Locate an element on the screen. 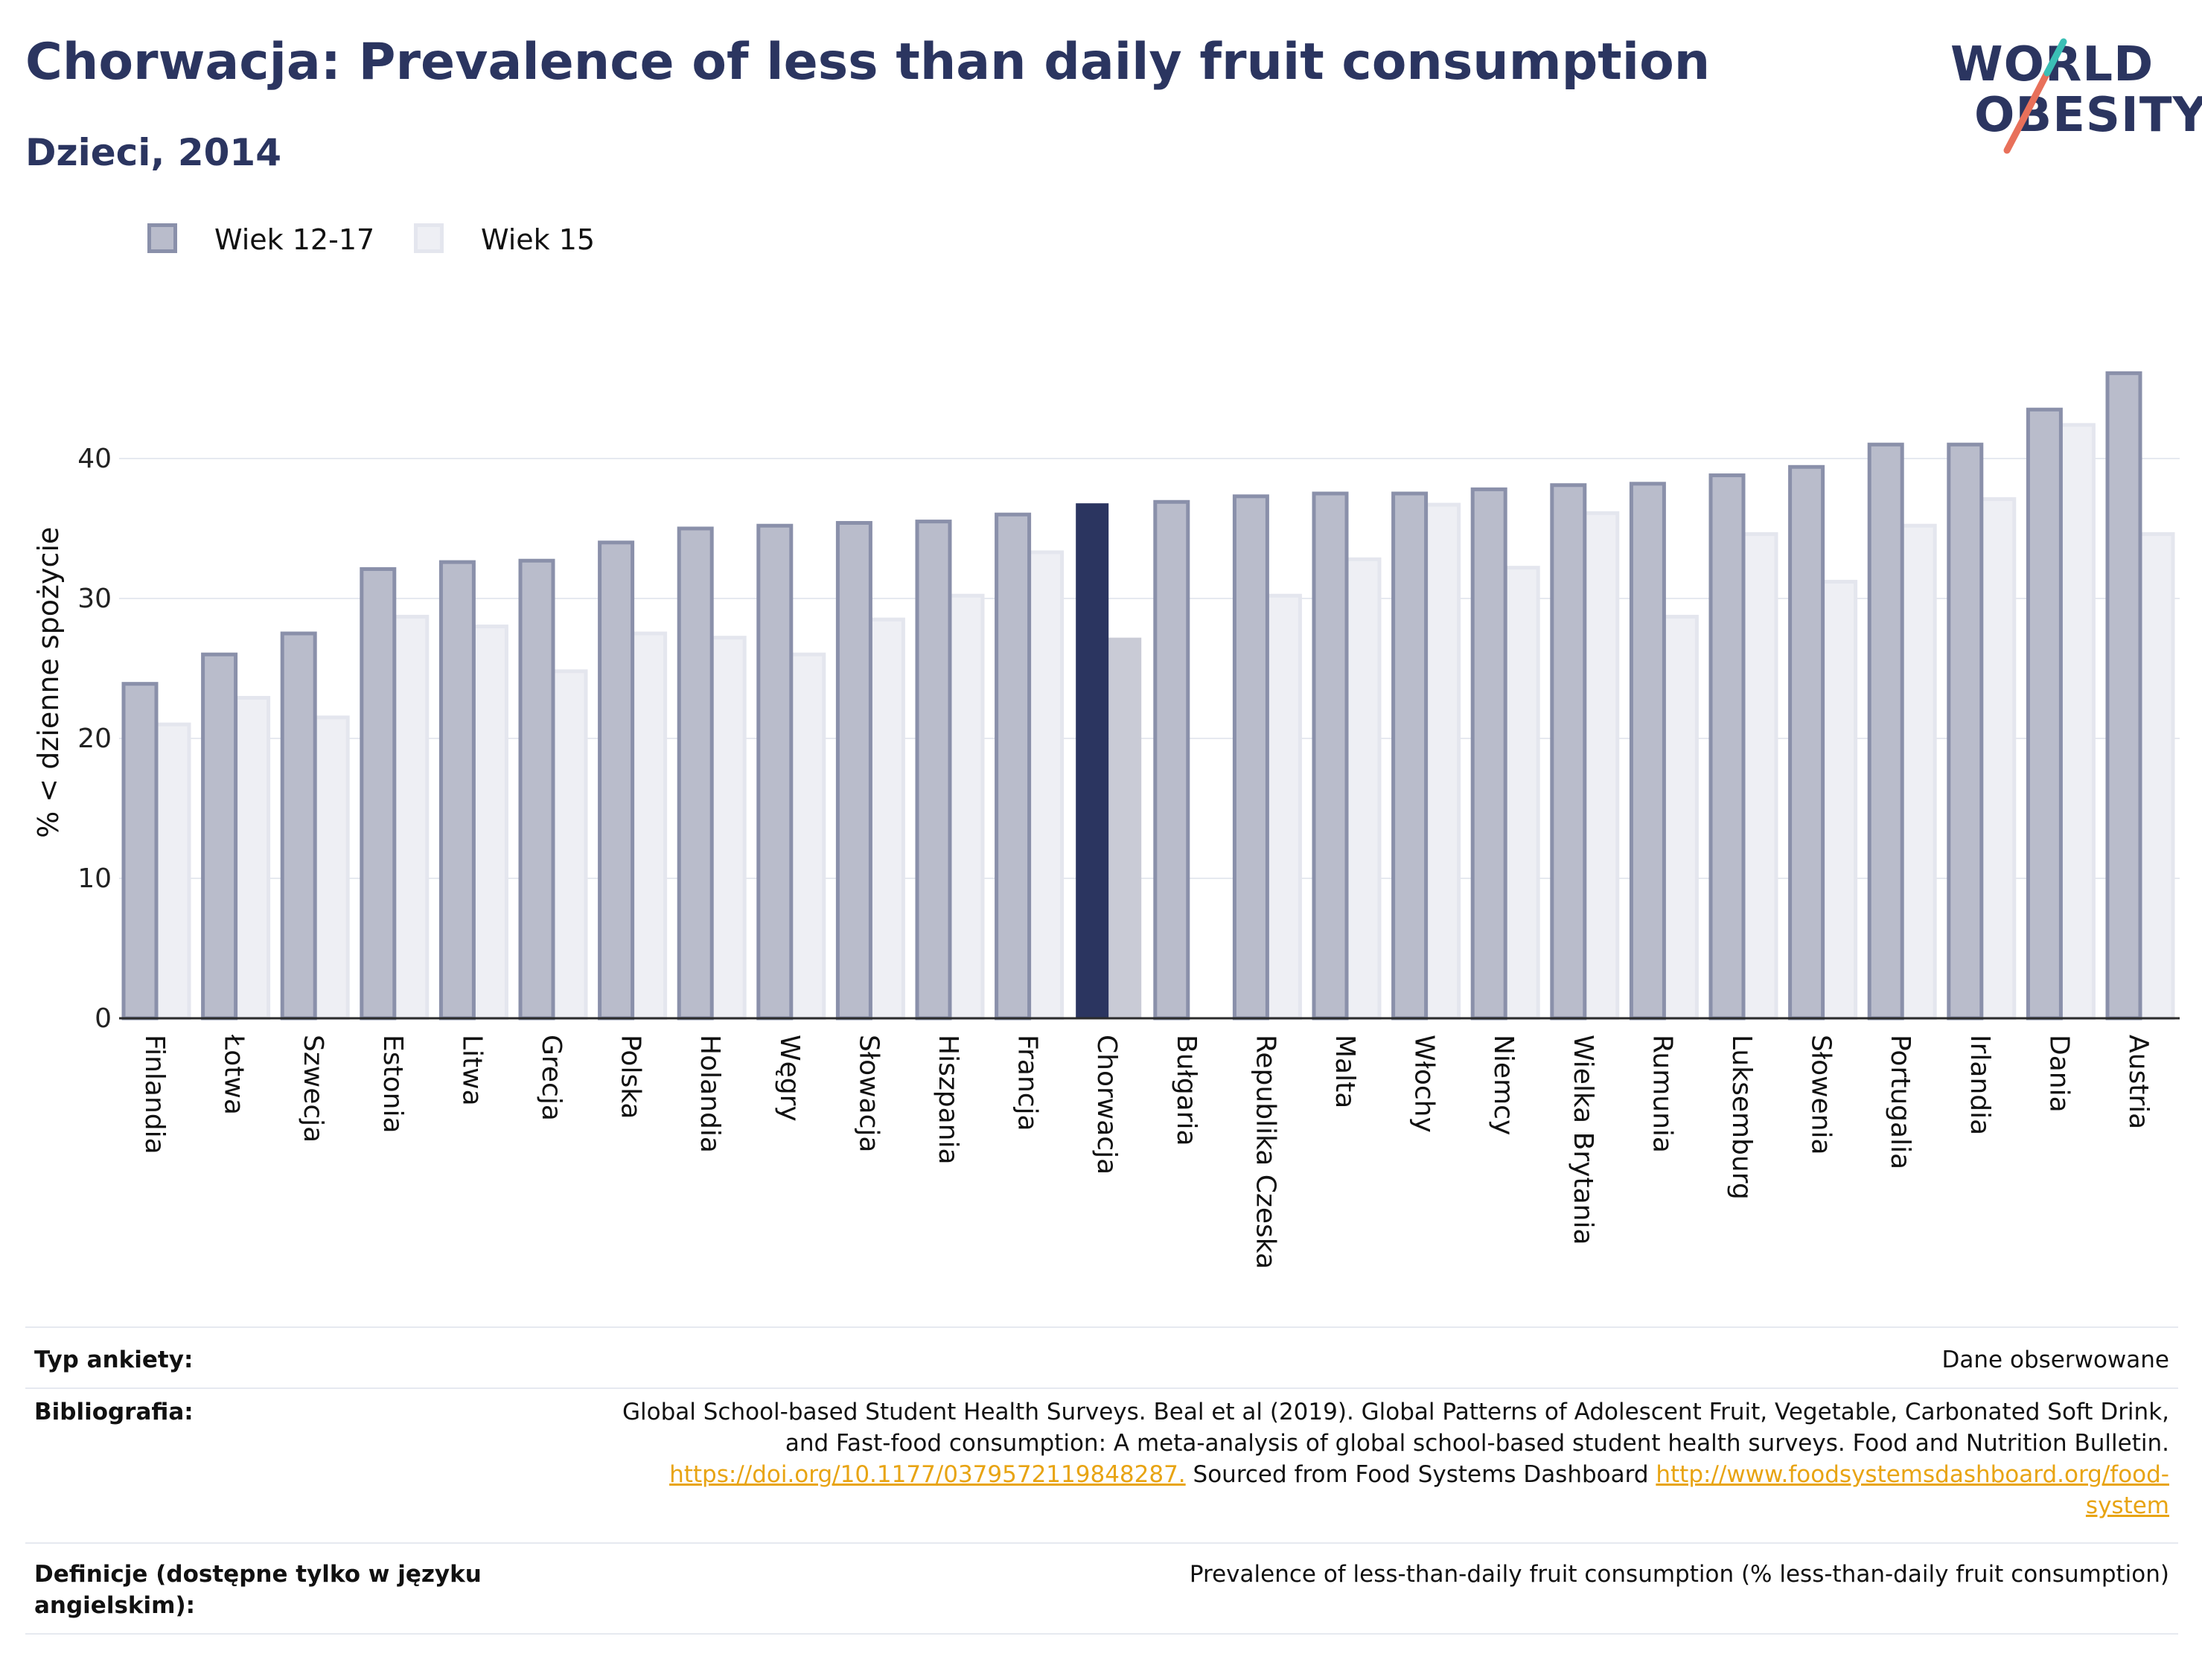  x-tick-label: Finlandia is located at coordinates (154, 1094).